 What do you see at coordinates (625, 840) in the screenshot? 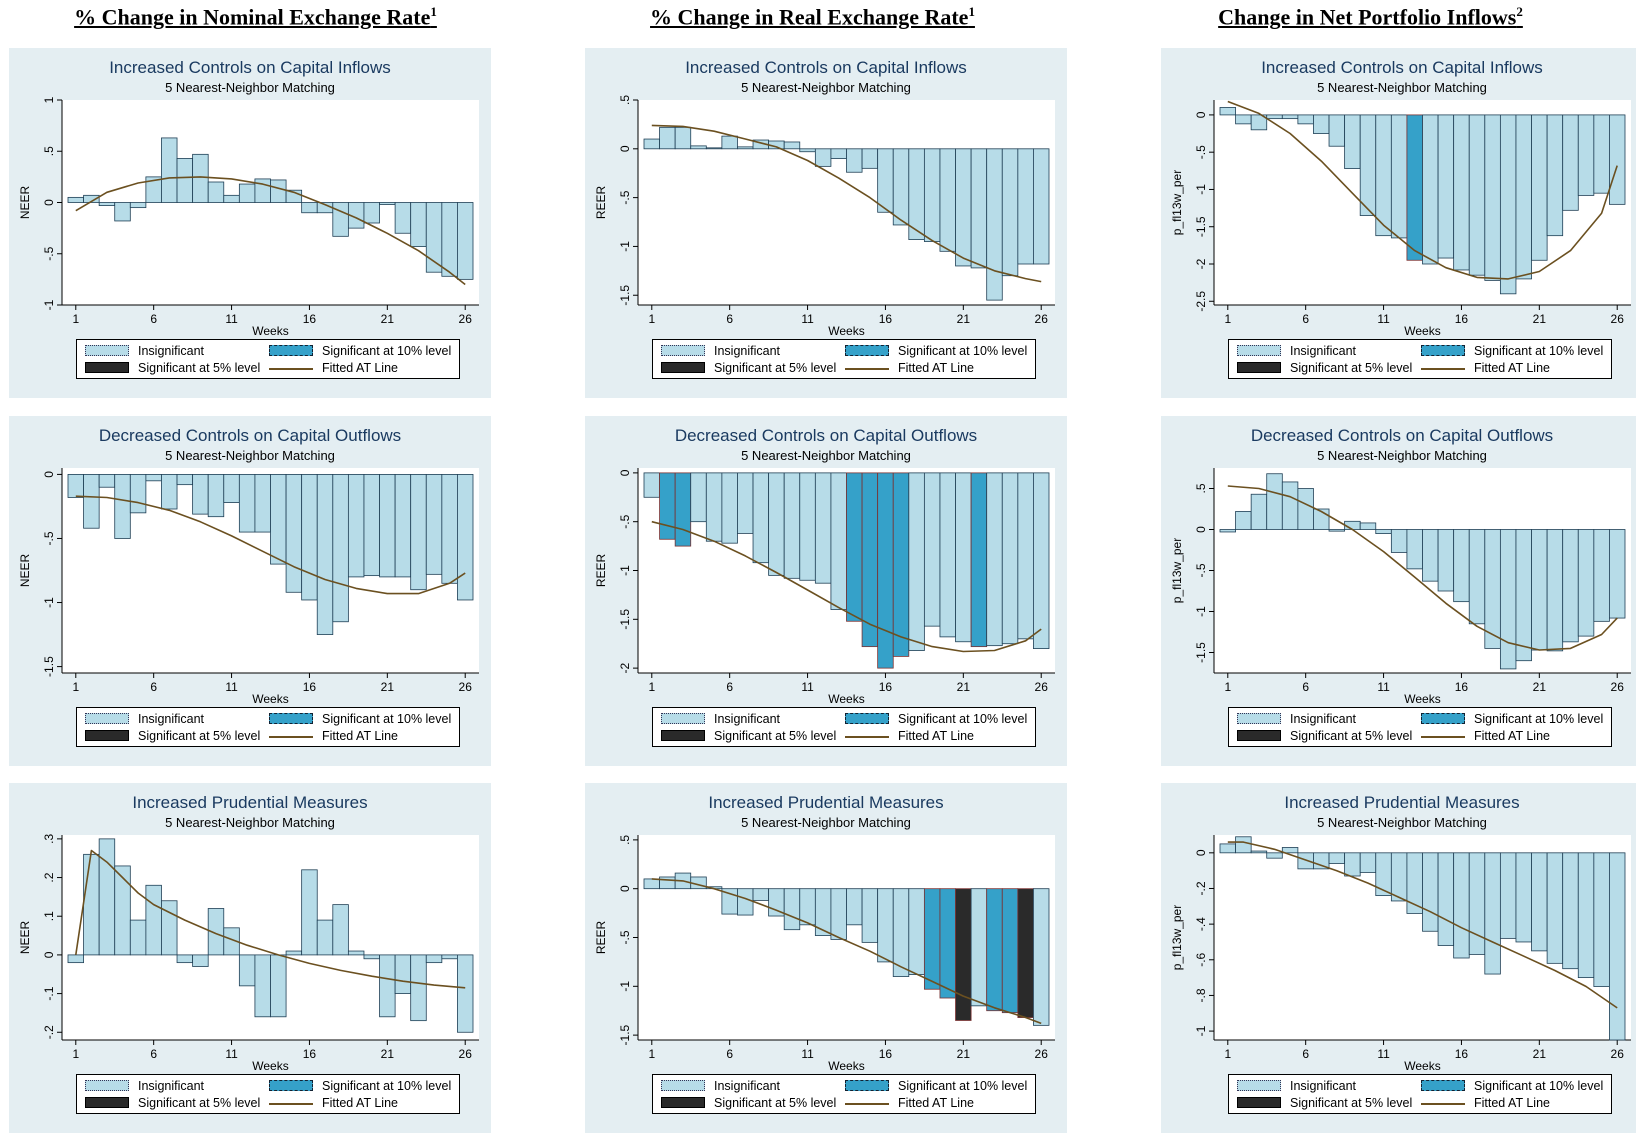
I see `y-tick-label: .5` at bounding box center [625, 840].